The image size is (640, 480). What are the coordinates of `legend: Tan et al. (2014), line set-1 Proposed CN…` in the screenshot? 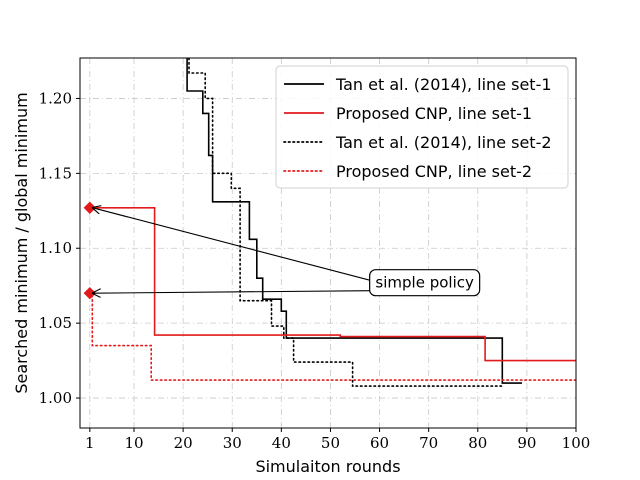 It's located at (422, 127).